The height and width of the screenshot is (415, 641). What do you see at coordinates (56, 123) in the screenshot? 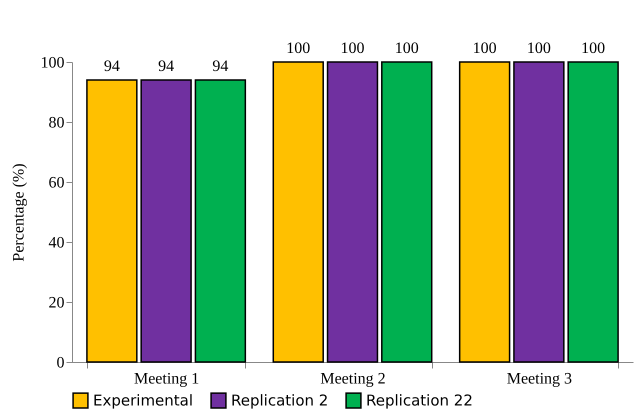
I see `y-tick-label: 80` at bounding box center [56, 123].